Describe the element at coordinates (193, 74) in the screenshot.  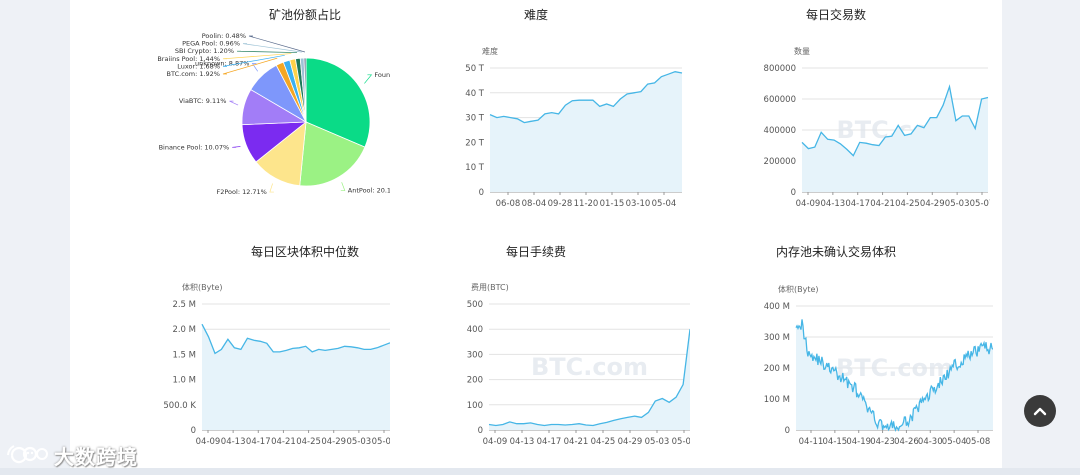
I see `pie-label: BTC.com: 1.92%` at that location.